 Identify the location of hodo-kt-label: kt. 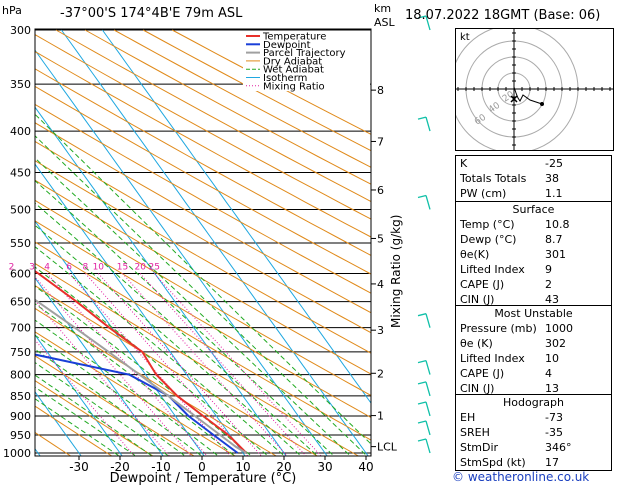
(465, 37).